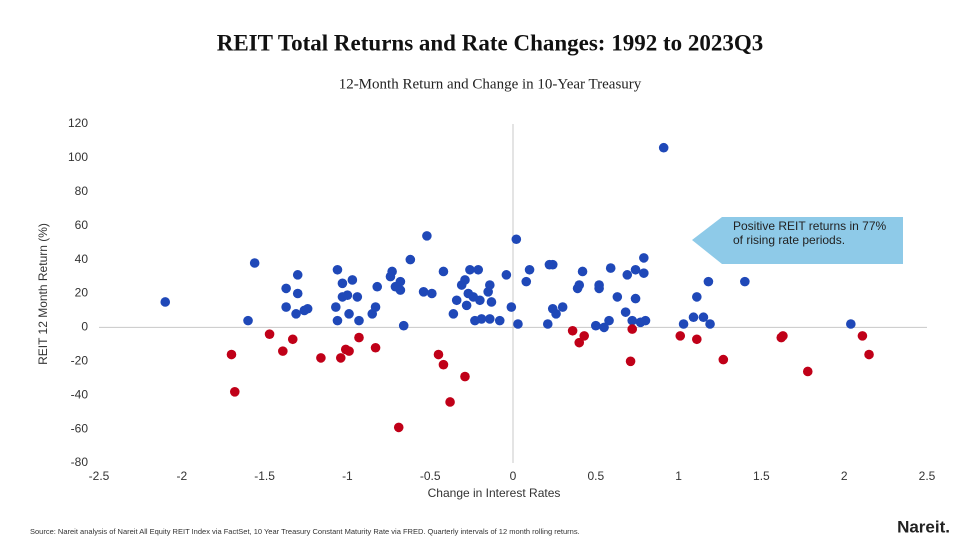 Image resolution: width=980 pixels, height=556 pixels. What do you see at coordinates (678, 476) in the screenshot?
I see `x-tick-label: 1` at bounding box center [678, 476].